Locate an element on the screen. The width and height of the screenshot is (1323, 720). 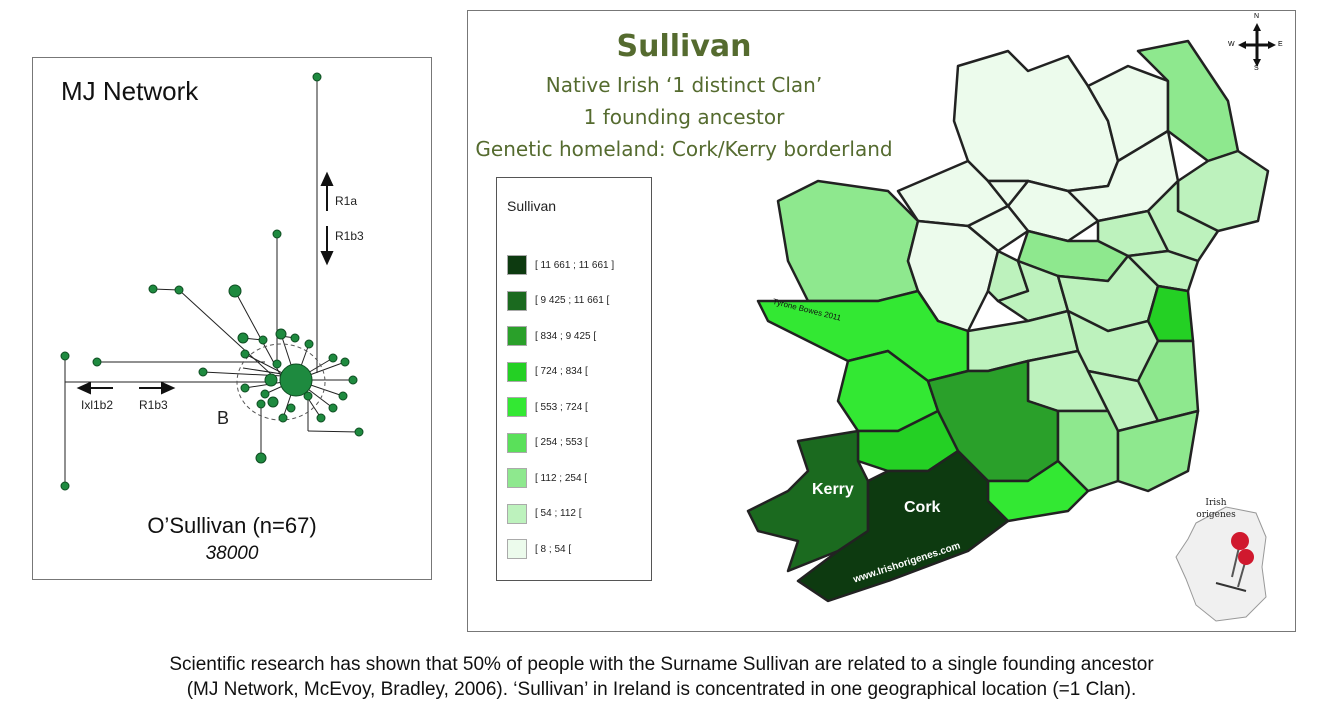
map-title: Sullivan is located at coordinates (684, 46).